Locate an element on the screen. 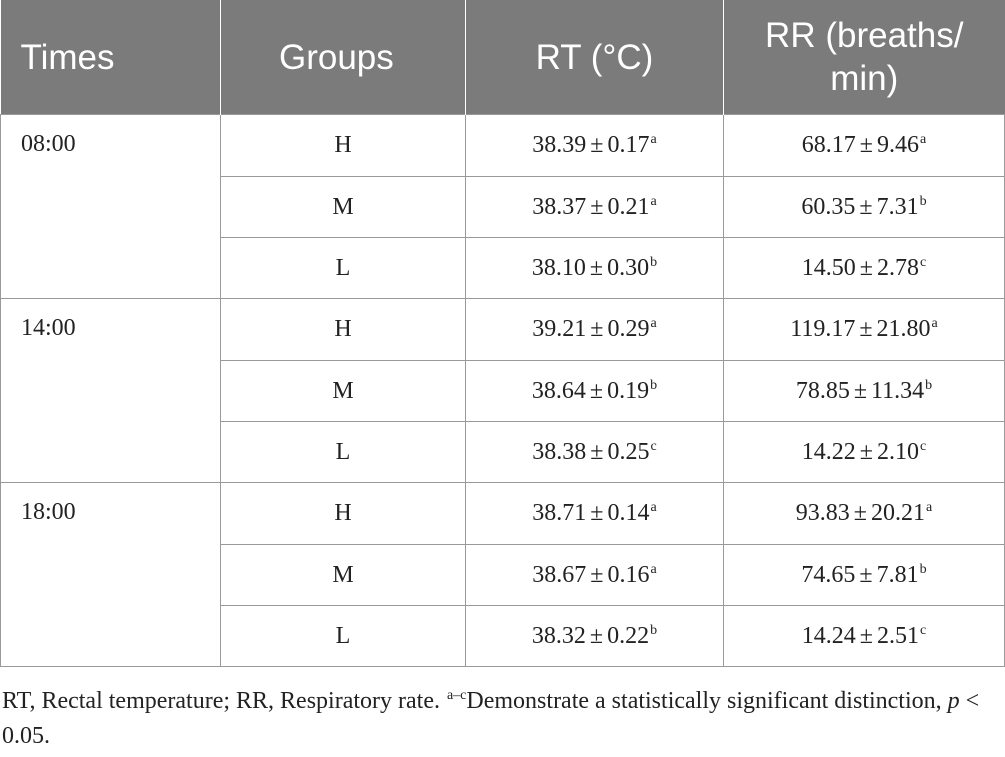  cell-rr: 14.24 ±2.51c is located at coordinates (864, 636).